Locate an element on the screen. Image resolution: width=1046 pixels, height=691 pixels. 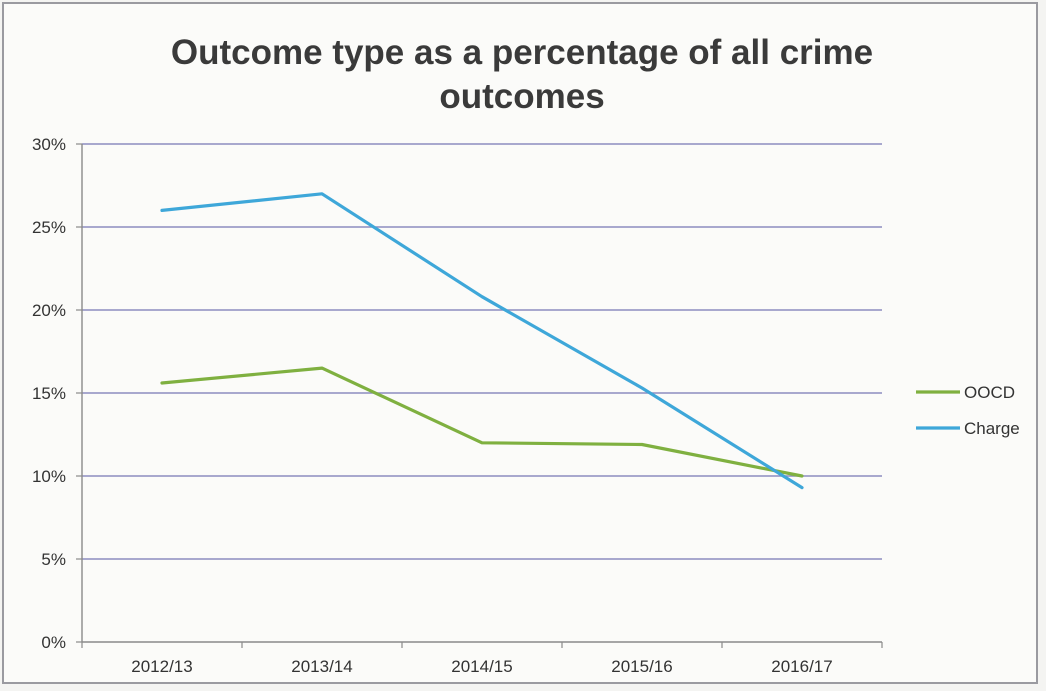
y-tick-label: 5% is located at coordinates (53, 559).